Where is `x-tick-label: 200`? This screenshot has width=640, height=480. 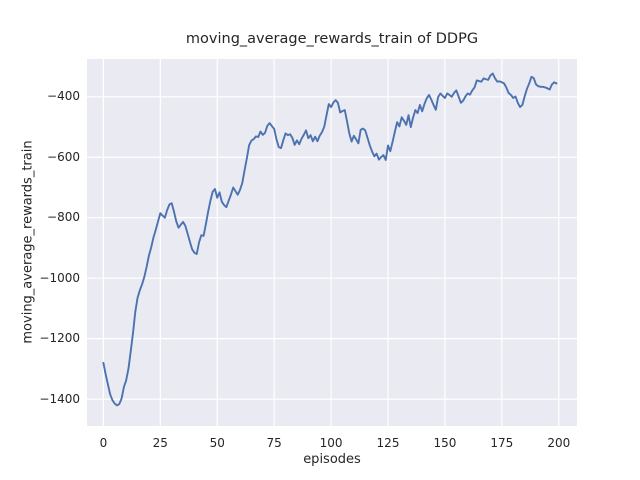 x-tick-label: 200 is located at coordinates (559, 443).